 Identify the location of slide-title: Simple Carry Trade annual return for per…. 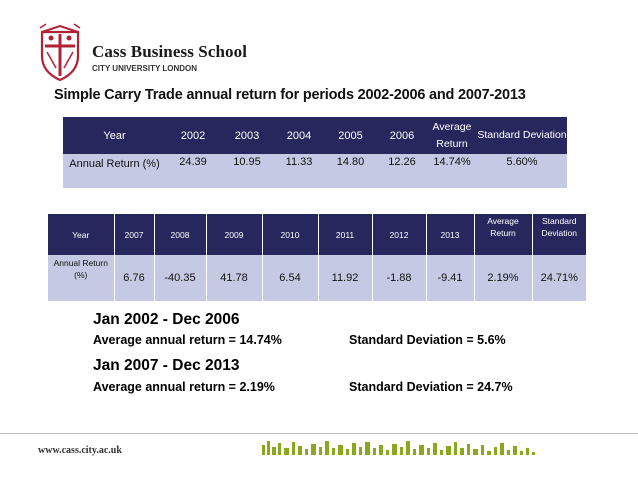
(290, 95).